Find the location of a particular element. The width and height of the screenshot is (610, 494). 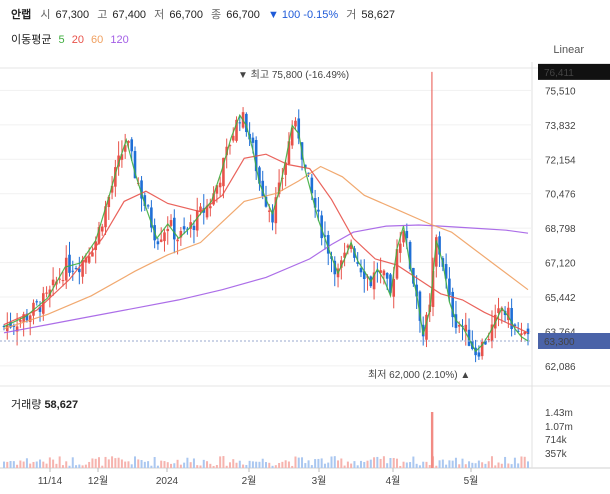

volume-axis: 1.43m 1.07m 714k 357k is located at coordinates (559, 434).